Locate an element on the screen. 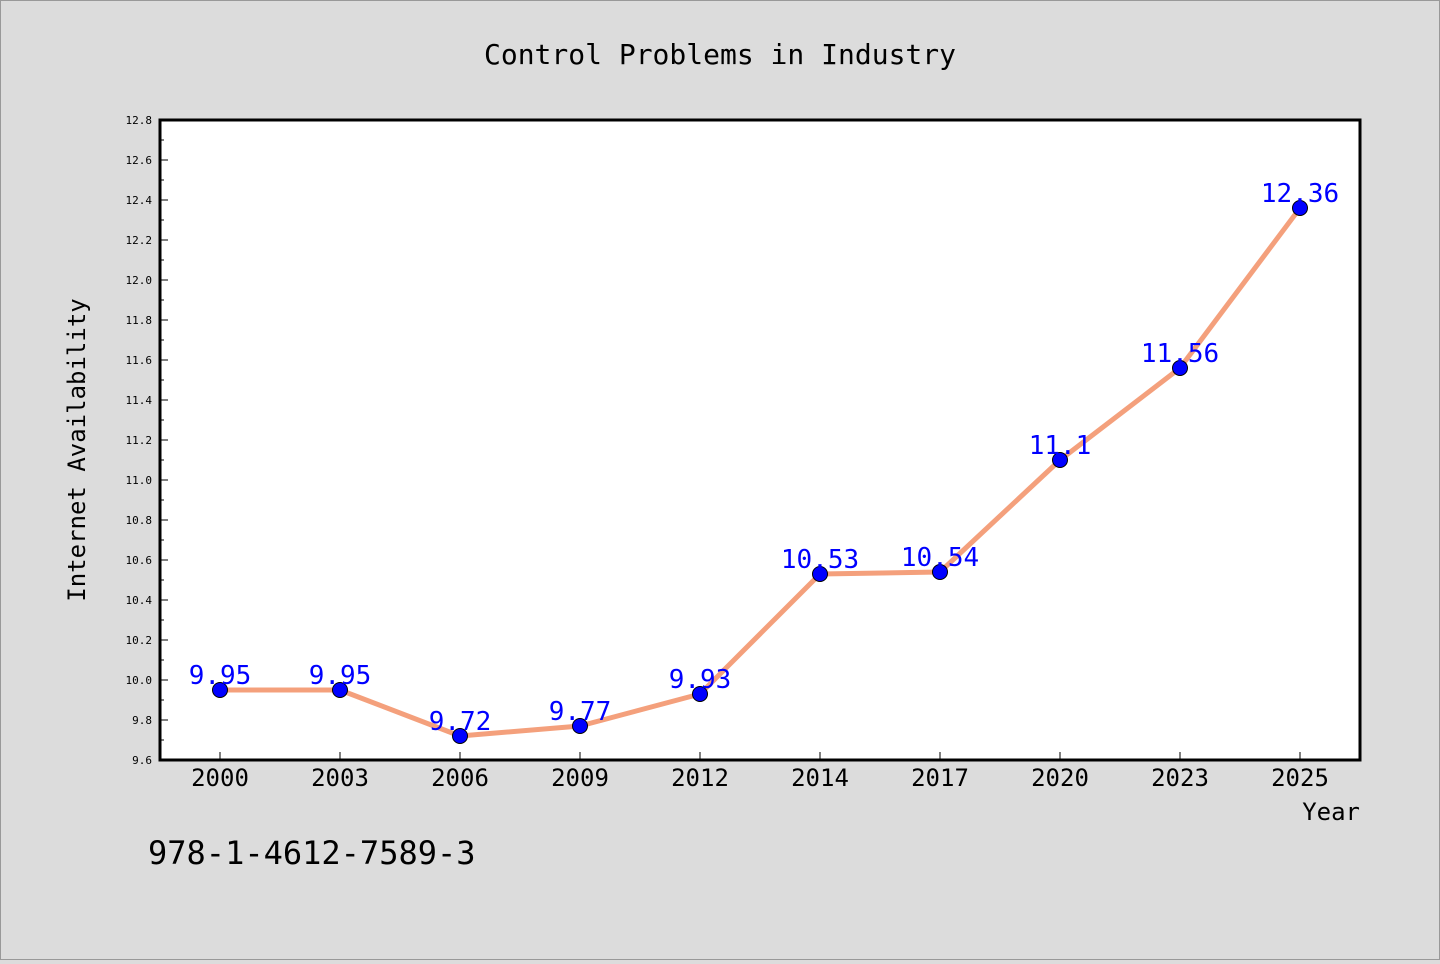 The image size is (1440, 964). x-axis-label: Year is located at coordinates (1331, 812).